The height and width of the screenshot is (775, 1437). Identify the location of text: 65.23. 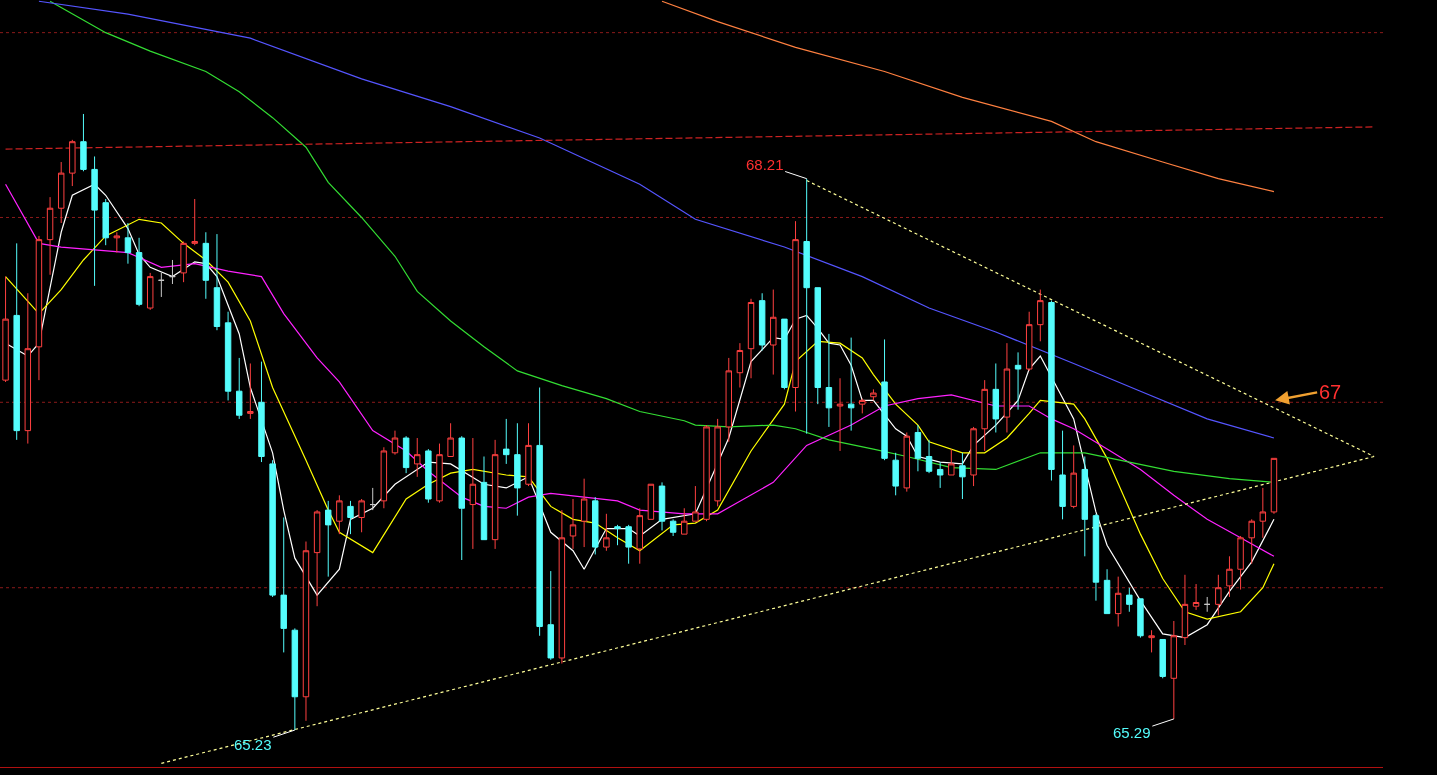
(253, 744).